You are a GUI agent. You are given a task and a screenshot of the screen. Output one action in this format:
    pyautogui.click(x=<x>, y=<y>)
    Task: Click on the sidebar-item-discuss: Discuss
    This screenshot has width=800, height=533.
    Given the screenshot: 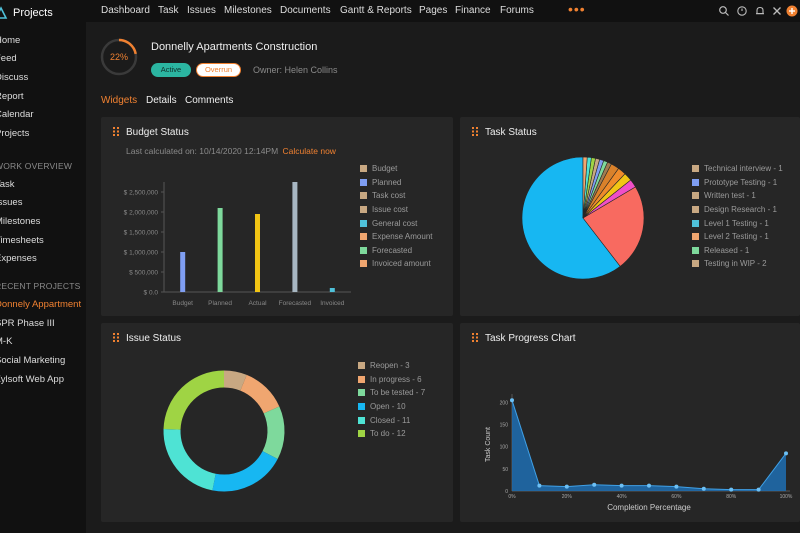 What is the action you would take?
    pyautogui.click(x=14, y=77)
    